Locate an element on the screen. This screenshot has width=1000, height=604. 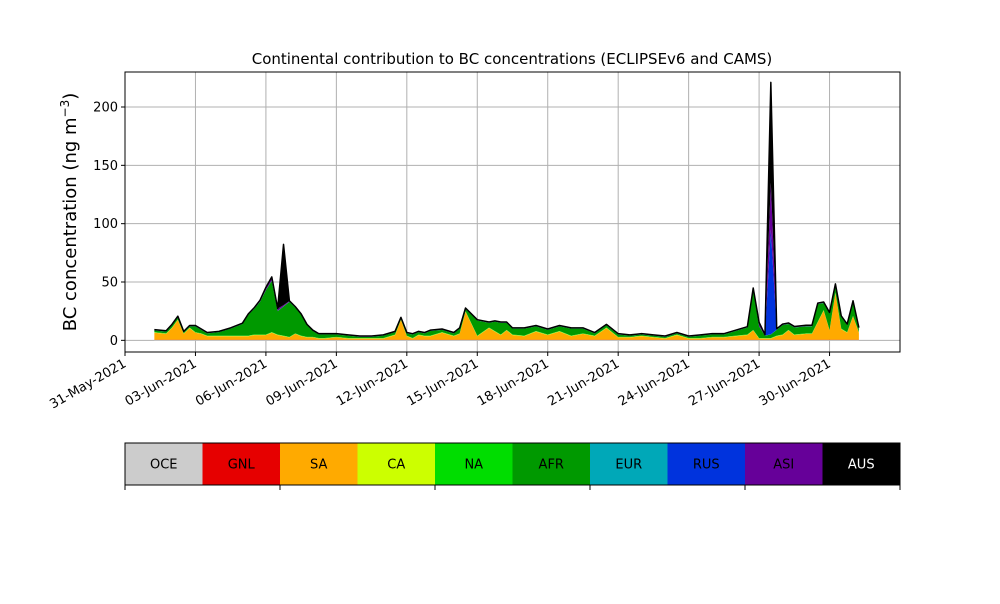
y-axis-label: BC concentration (ng m−3) is located at coordinates (69, 212).